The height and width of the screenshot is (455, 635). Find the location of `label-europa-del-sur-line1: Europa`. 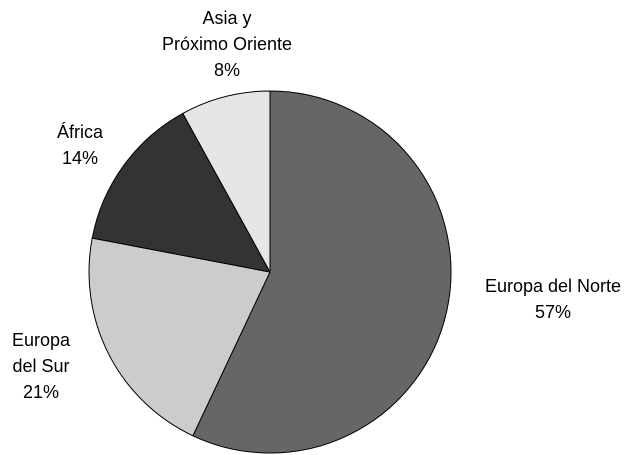

label-europa-del-sur-line1: Europa is located at coordinates (41, 340).